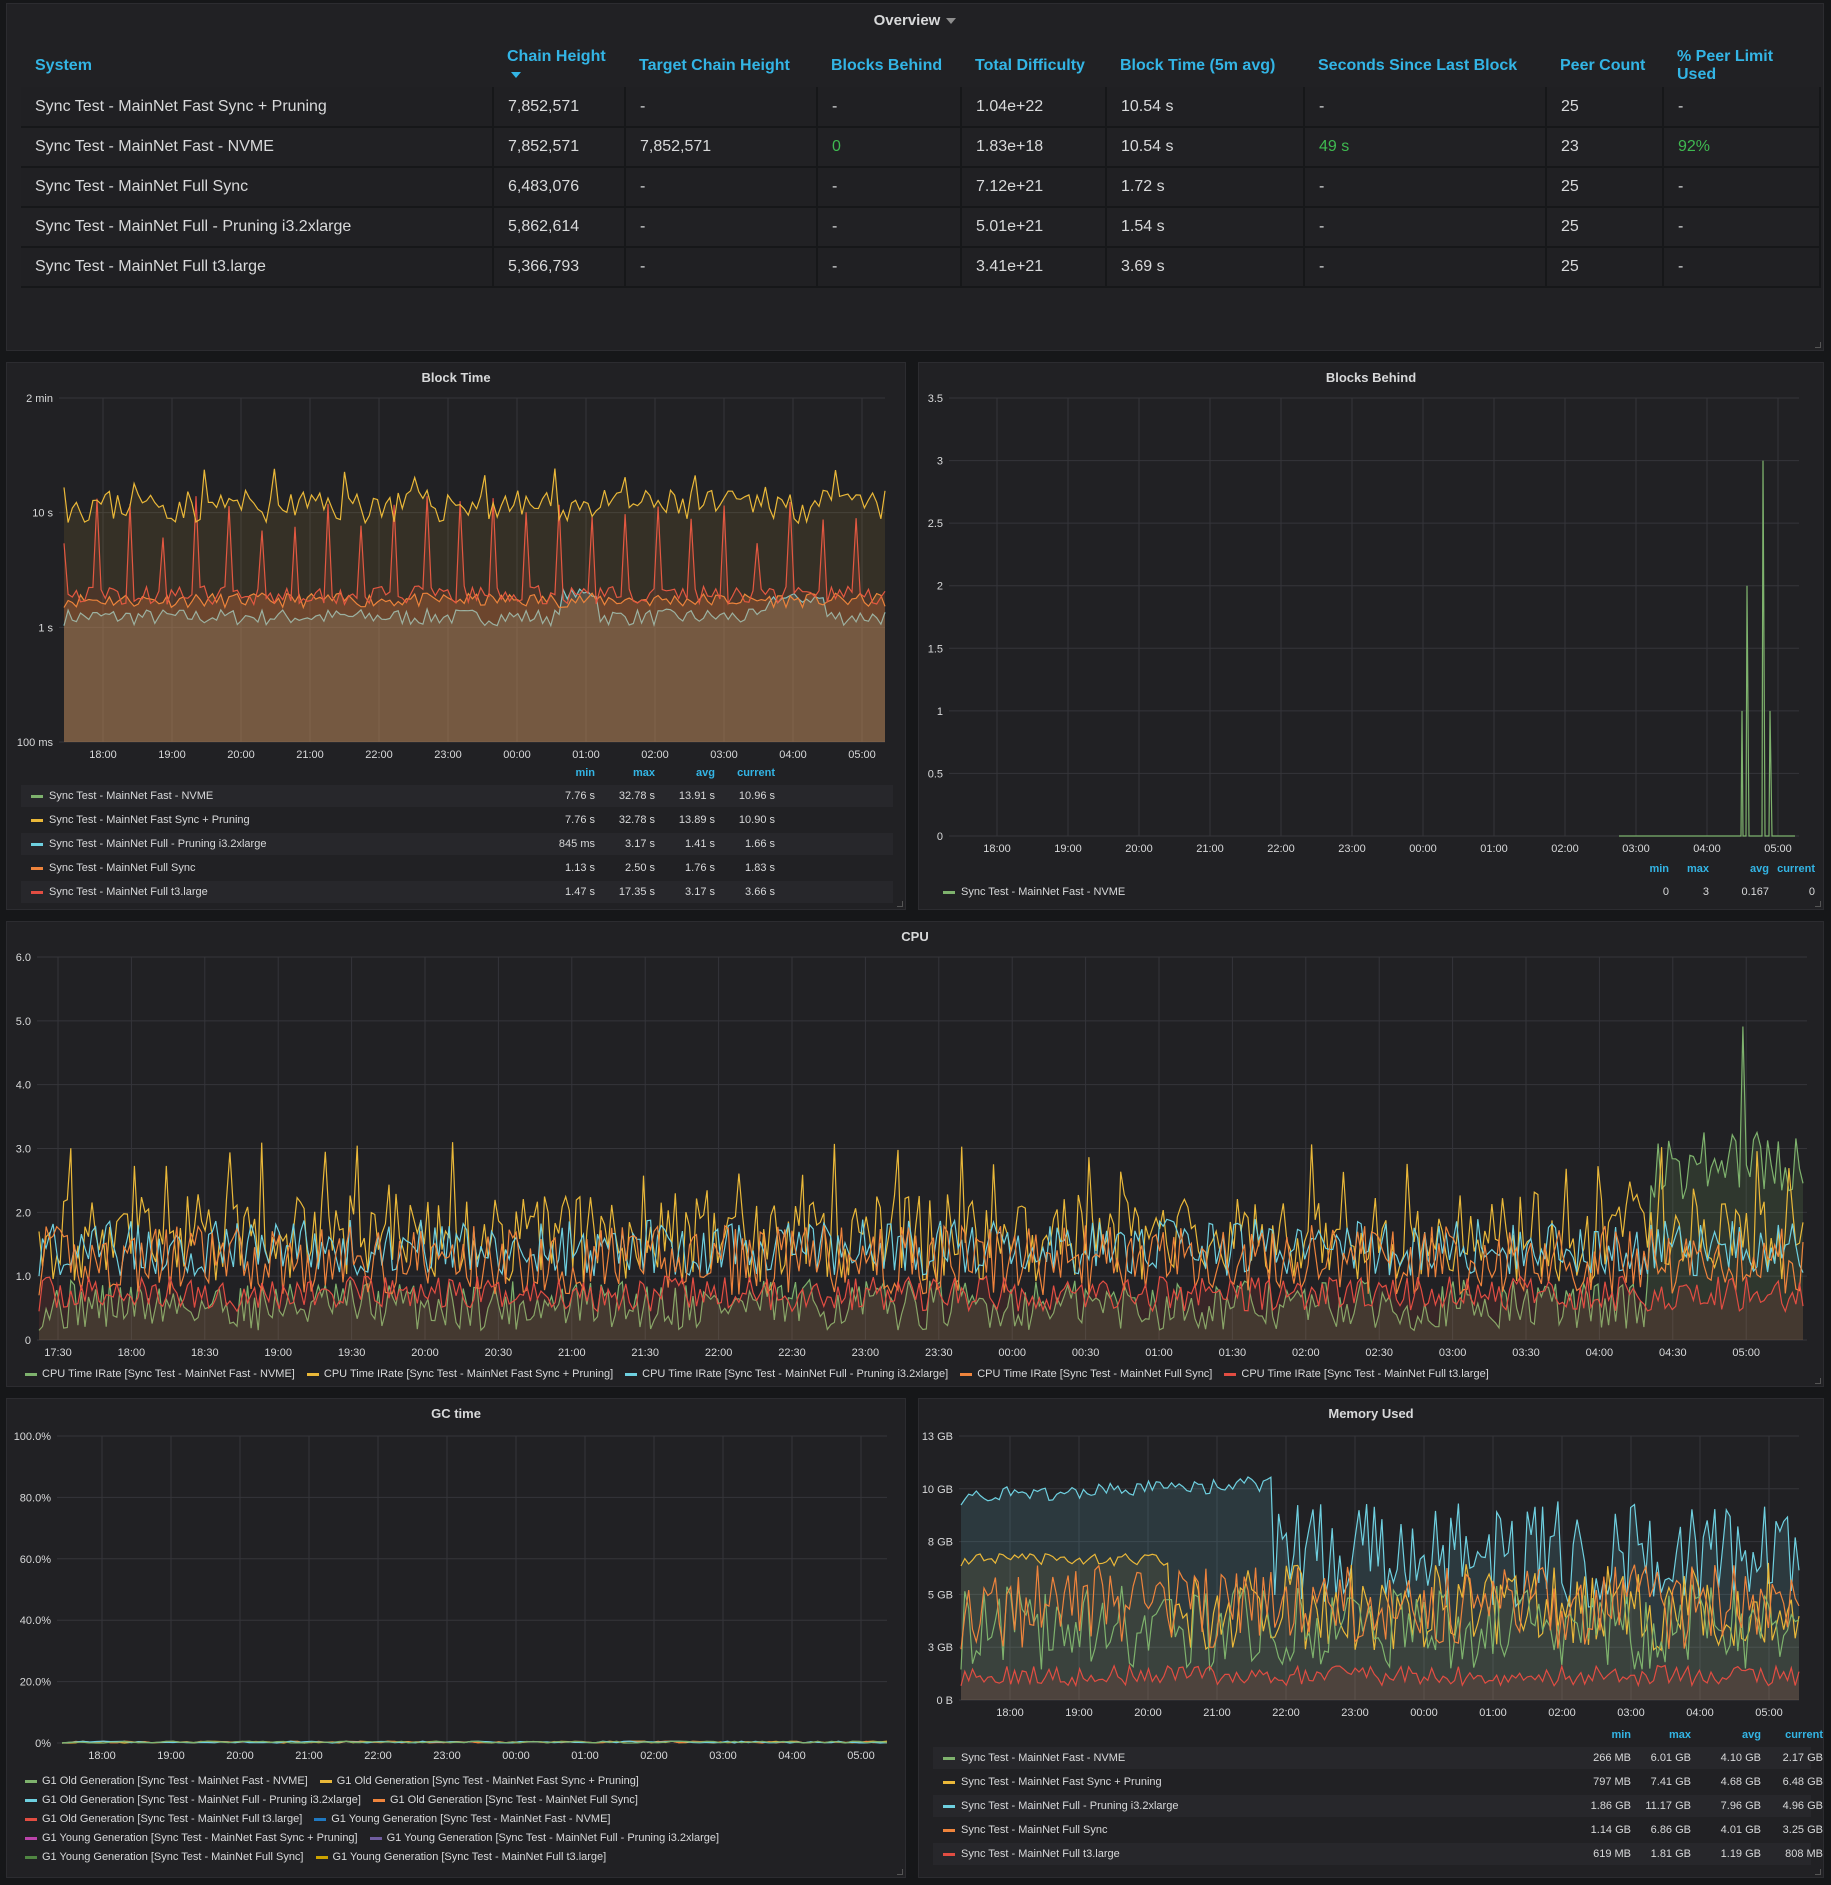  I want to click on block-time-title: Block Time, so click(456, 377).